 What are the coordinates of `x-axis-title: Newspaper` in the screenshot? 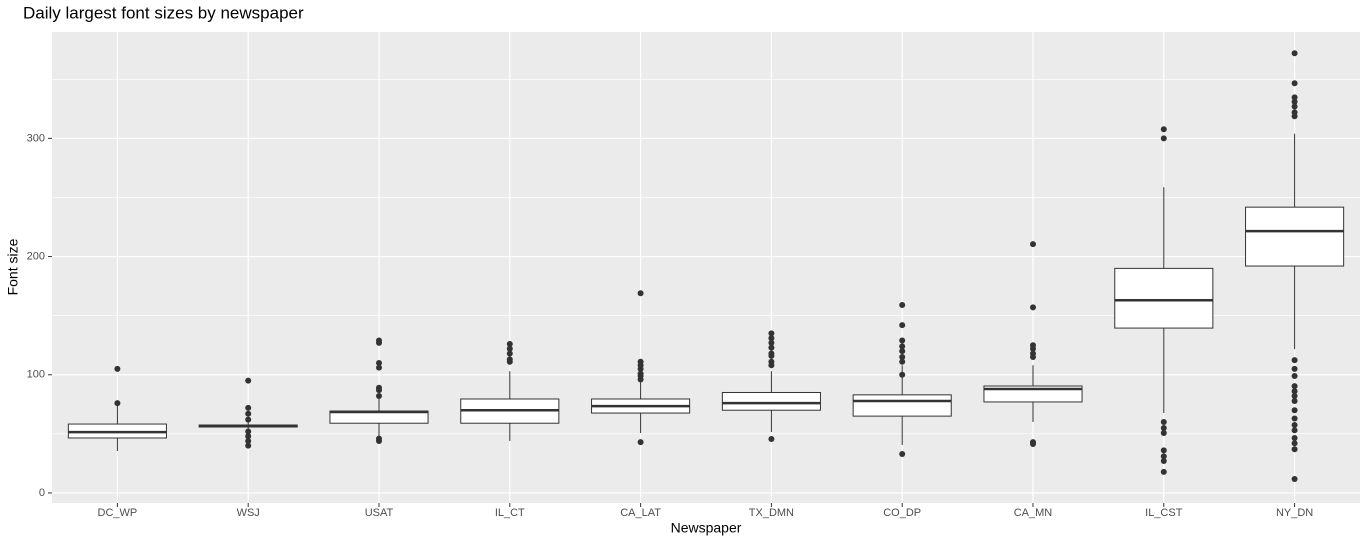 It's located at (706, 528).